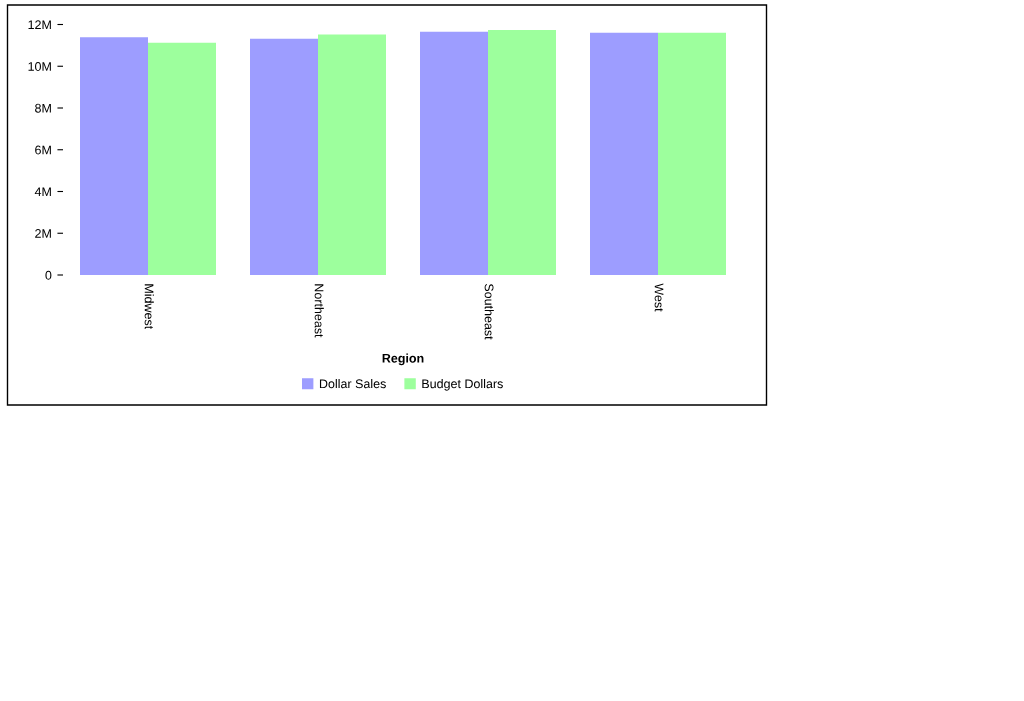 This screenshot has height=701, width=1024. I want to click on legend-label: Dollar Sales, so click(352, 384).